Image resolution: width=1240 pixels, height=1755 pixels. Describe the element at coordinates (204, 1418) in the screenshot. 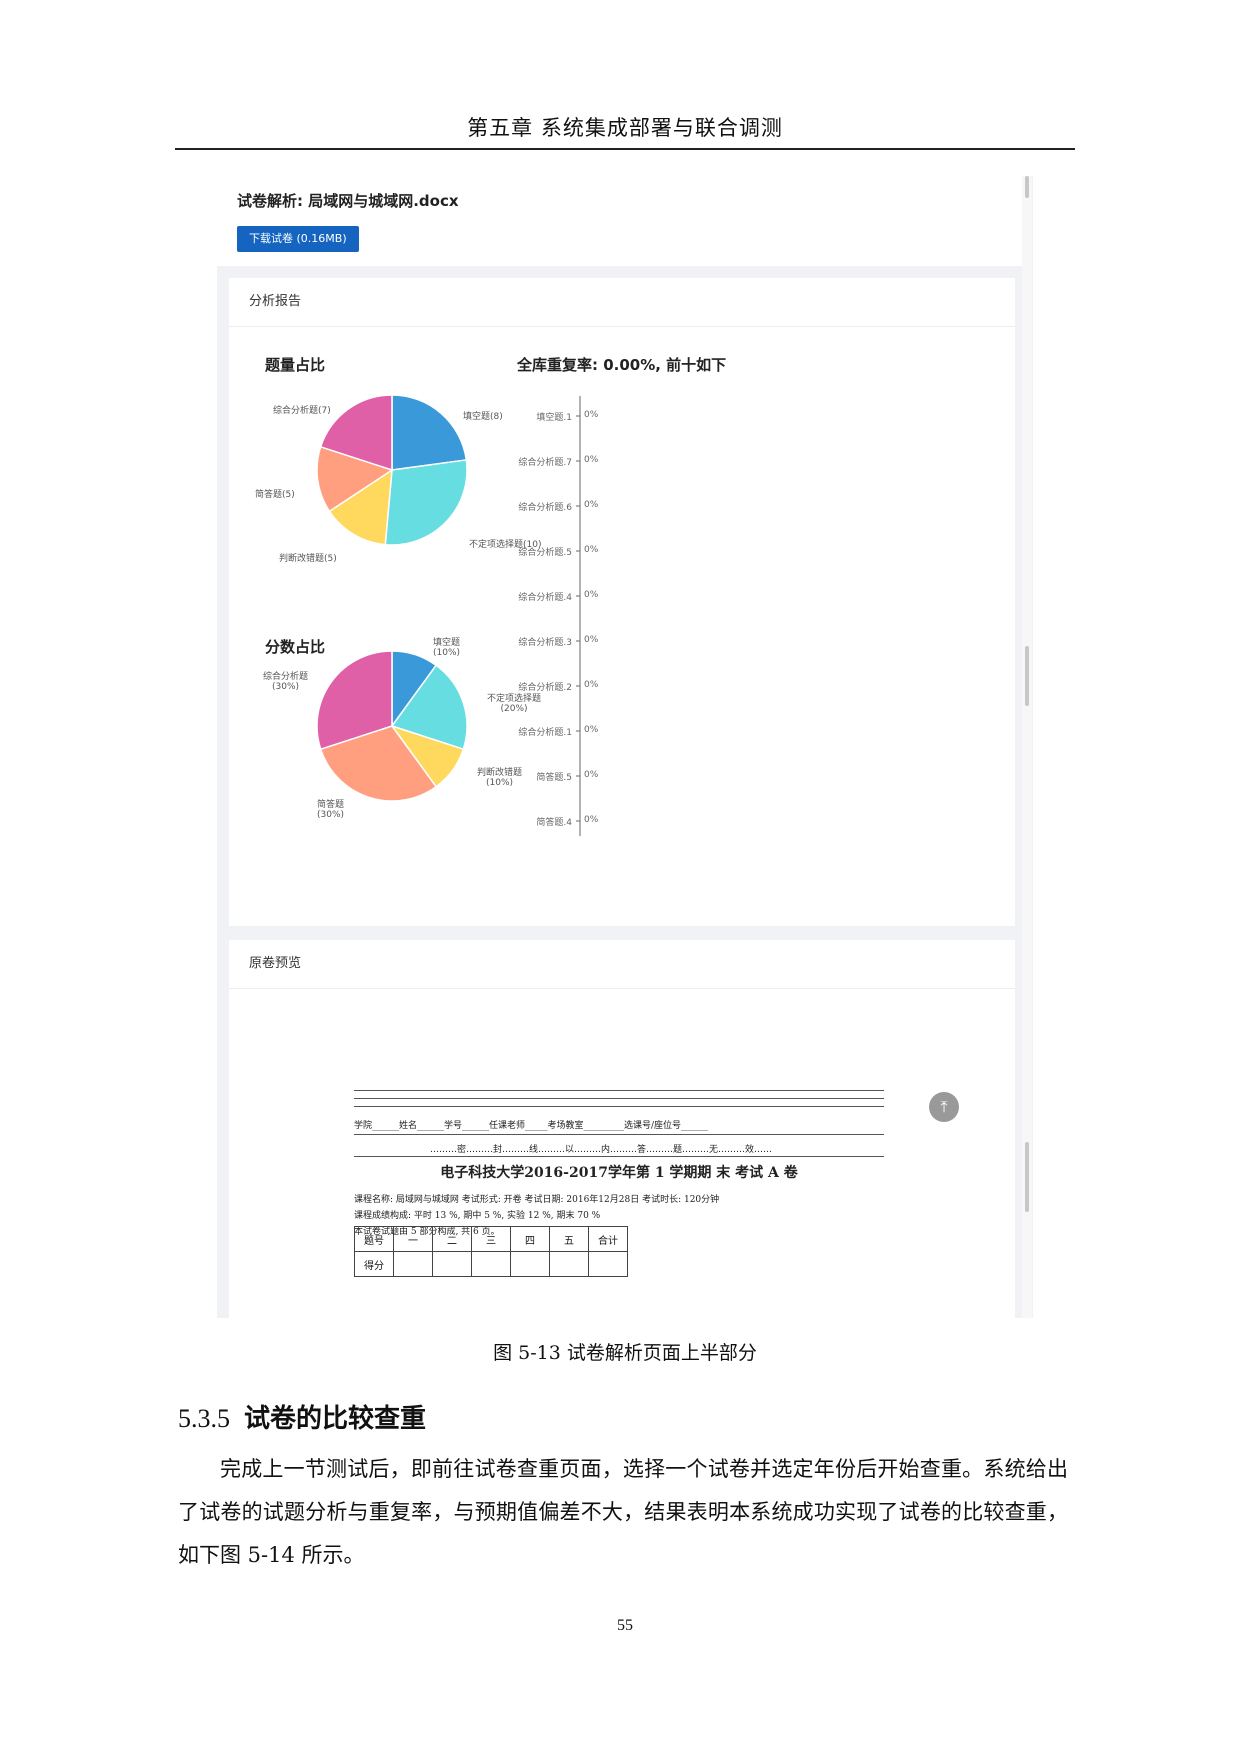

I see `section-number: 5.3.5` at that location.